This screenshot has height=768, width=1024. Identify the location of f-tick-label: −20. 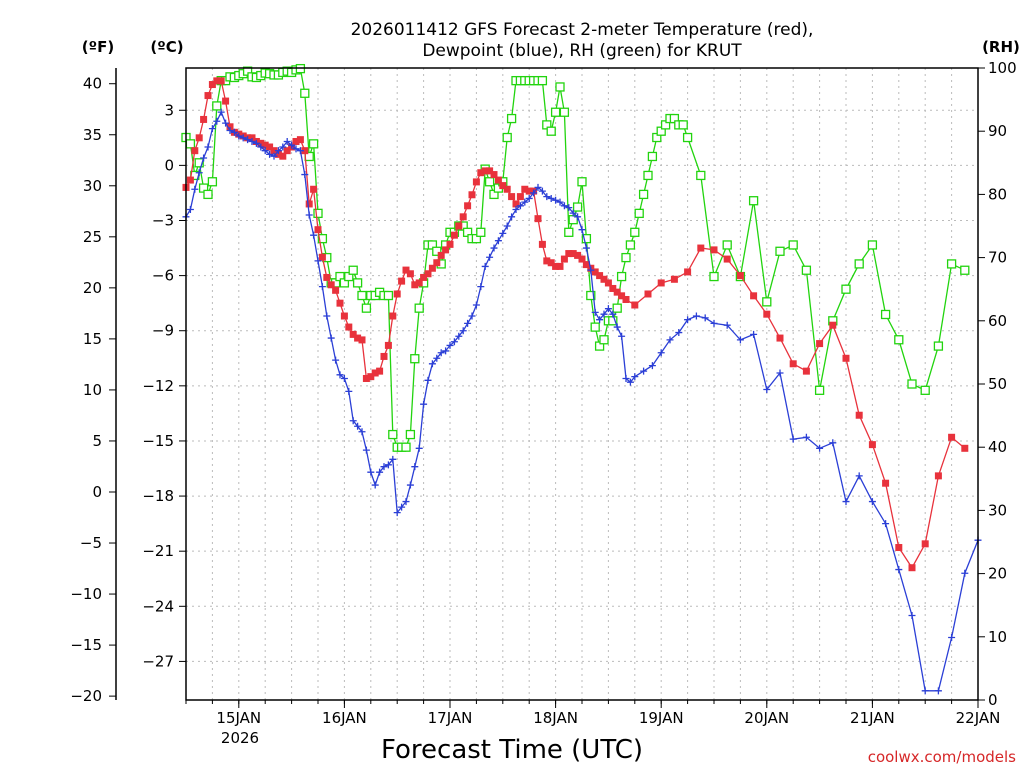
(86, 696).